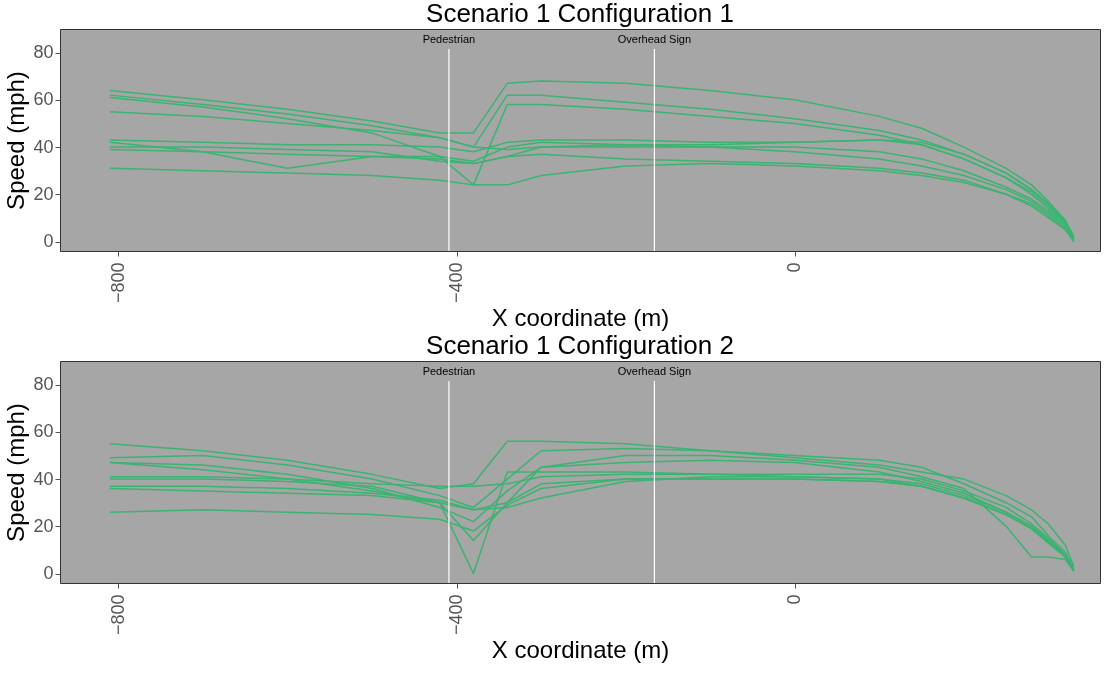  Describe the element at coordinates (580, 345) in the screenshot. I see `chart-title: Scenario 1 Configuration 2` at that location.